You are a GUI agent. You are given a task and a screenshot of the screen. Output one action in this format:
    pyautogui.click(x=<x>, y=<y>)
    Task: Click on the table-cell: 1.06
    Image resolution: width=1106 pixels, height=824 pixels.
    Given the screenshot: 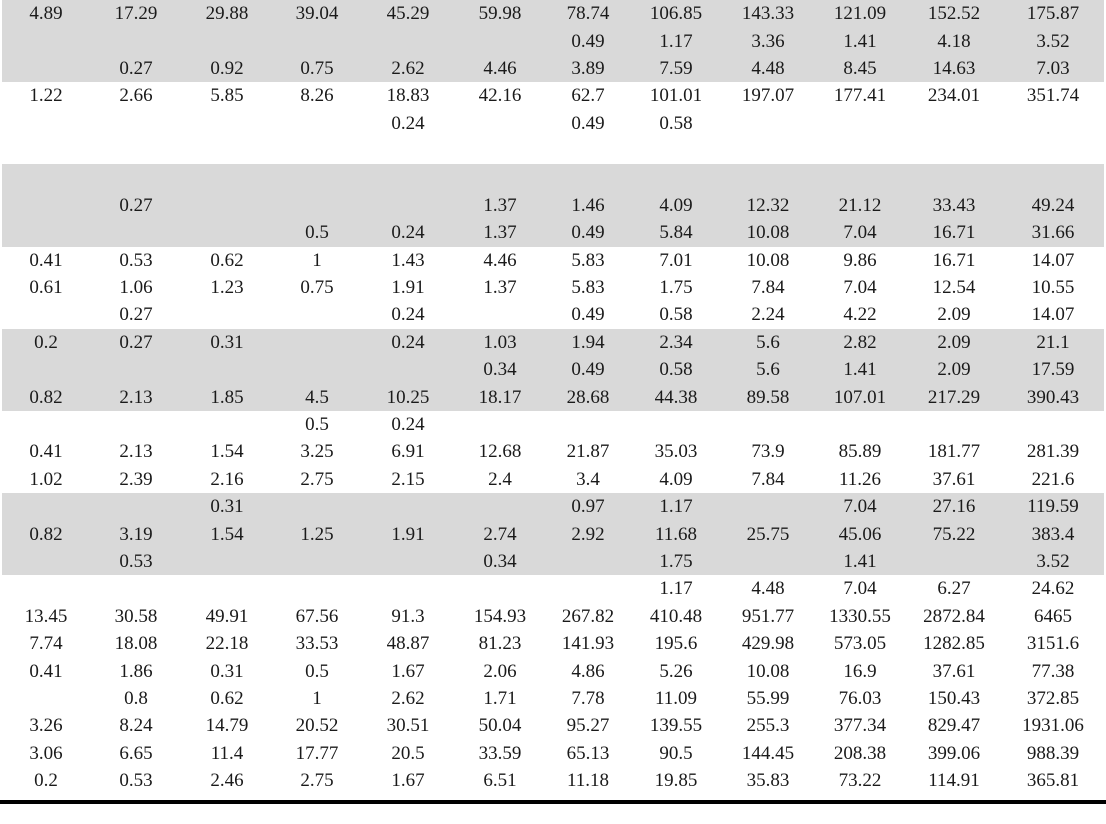 What is the action you would take?
    pyautogui.click(x=136, y=288)
    